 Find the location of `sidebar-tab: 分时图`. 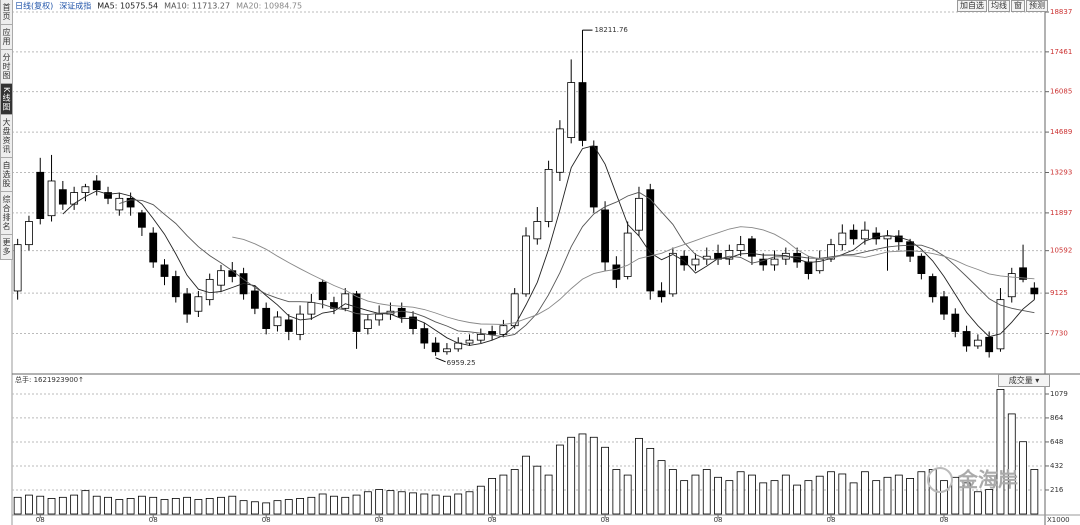

sidebar-tab: 分时图 is located at coordinates (6, 67).